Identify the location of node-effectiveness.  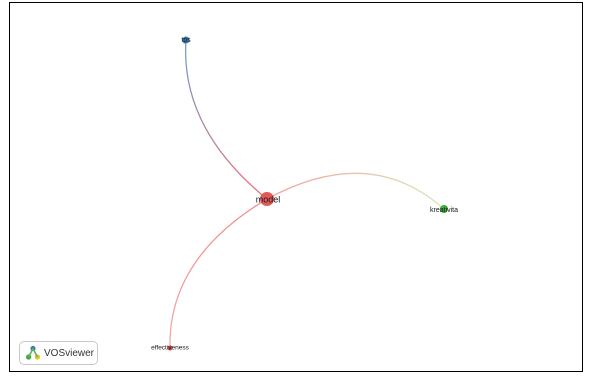
(170, 348).